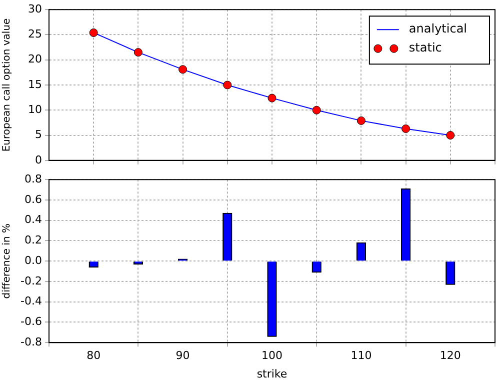 The height and width of the screenshot is (383, 502). Describe the element at coordinates (33, 219) in the screenshot. I see `y-tick-label: 0.4` at that location.